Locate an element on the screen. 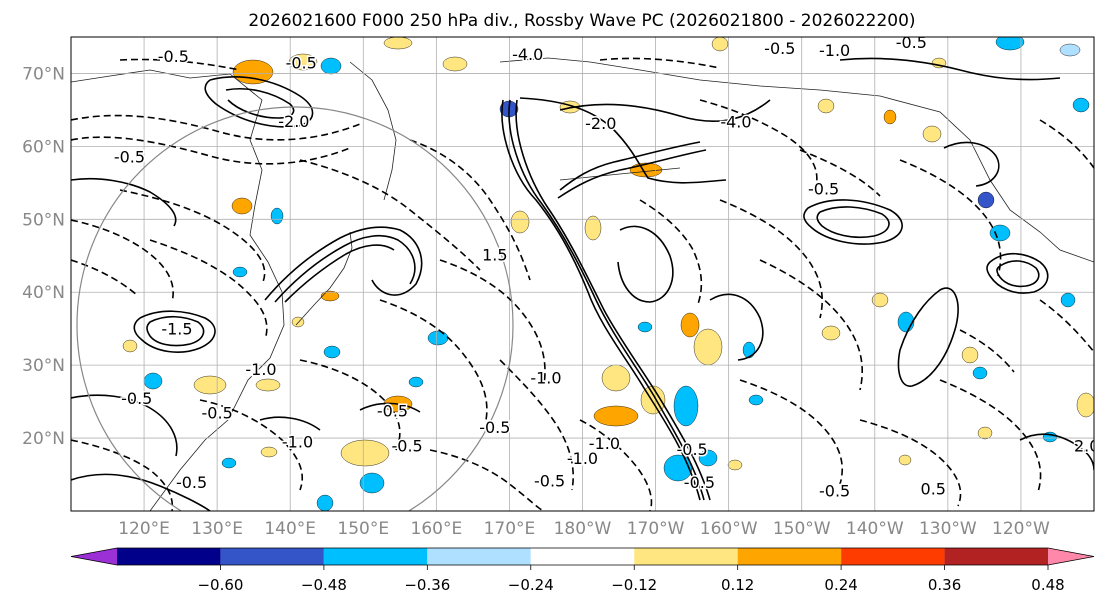 This screenshot has width=1105, height=604. contour-label: -1.5 is located at coordinates (176, 329).